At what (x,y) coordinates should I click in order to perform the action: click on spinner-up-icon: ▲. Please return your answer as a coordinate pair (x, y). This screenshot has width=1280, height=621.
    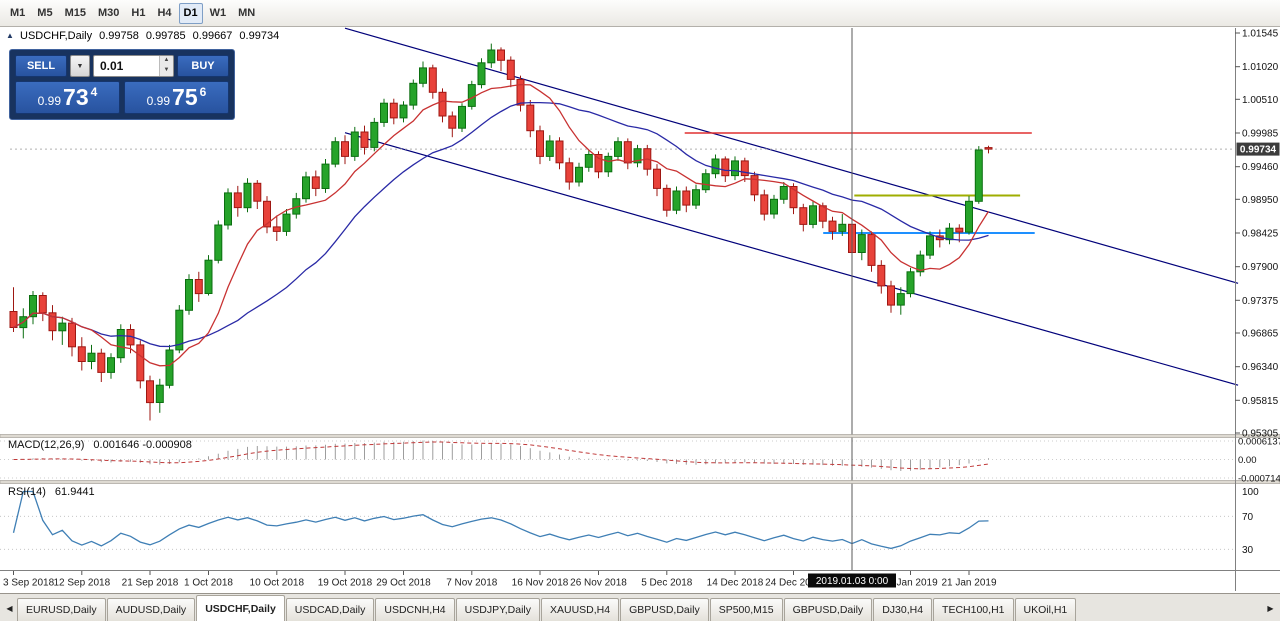
    Looking at the image, I should click on (166, 61).